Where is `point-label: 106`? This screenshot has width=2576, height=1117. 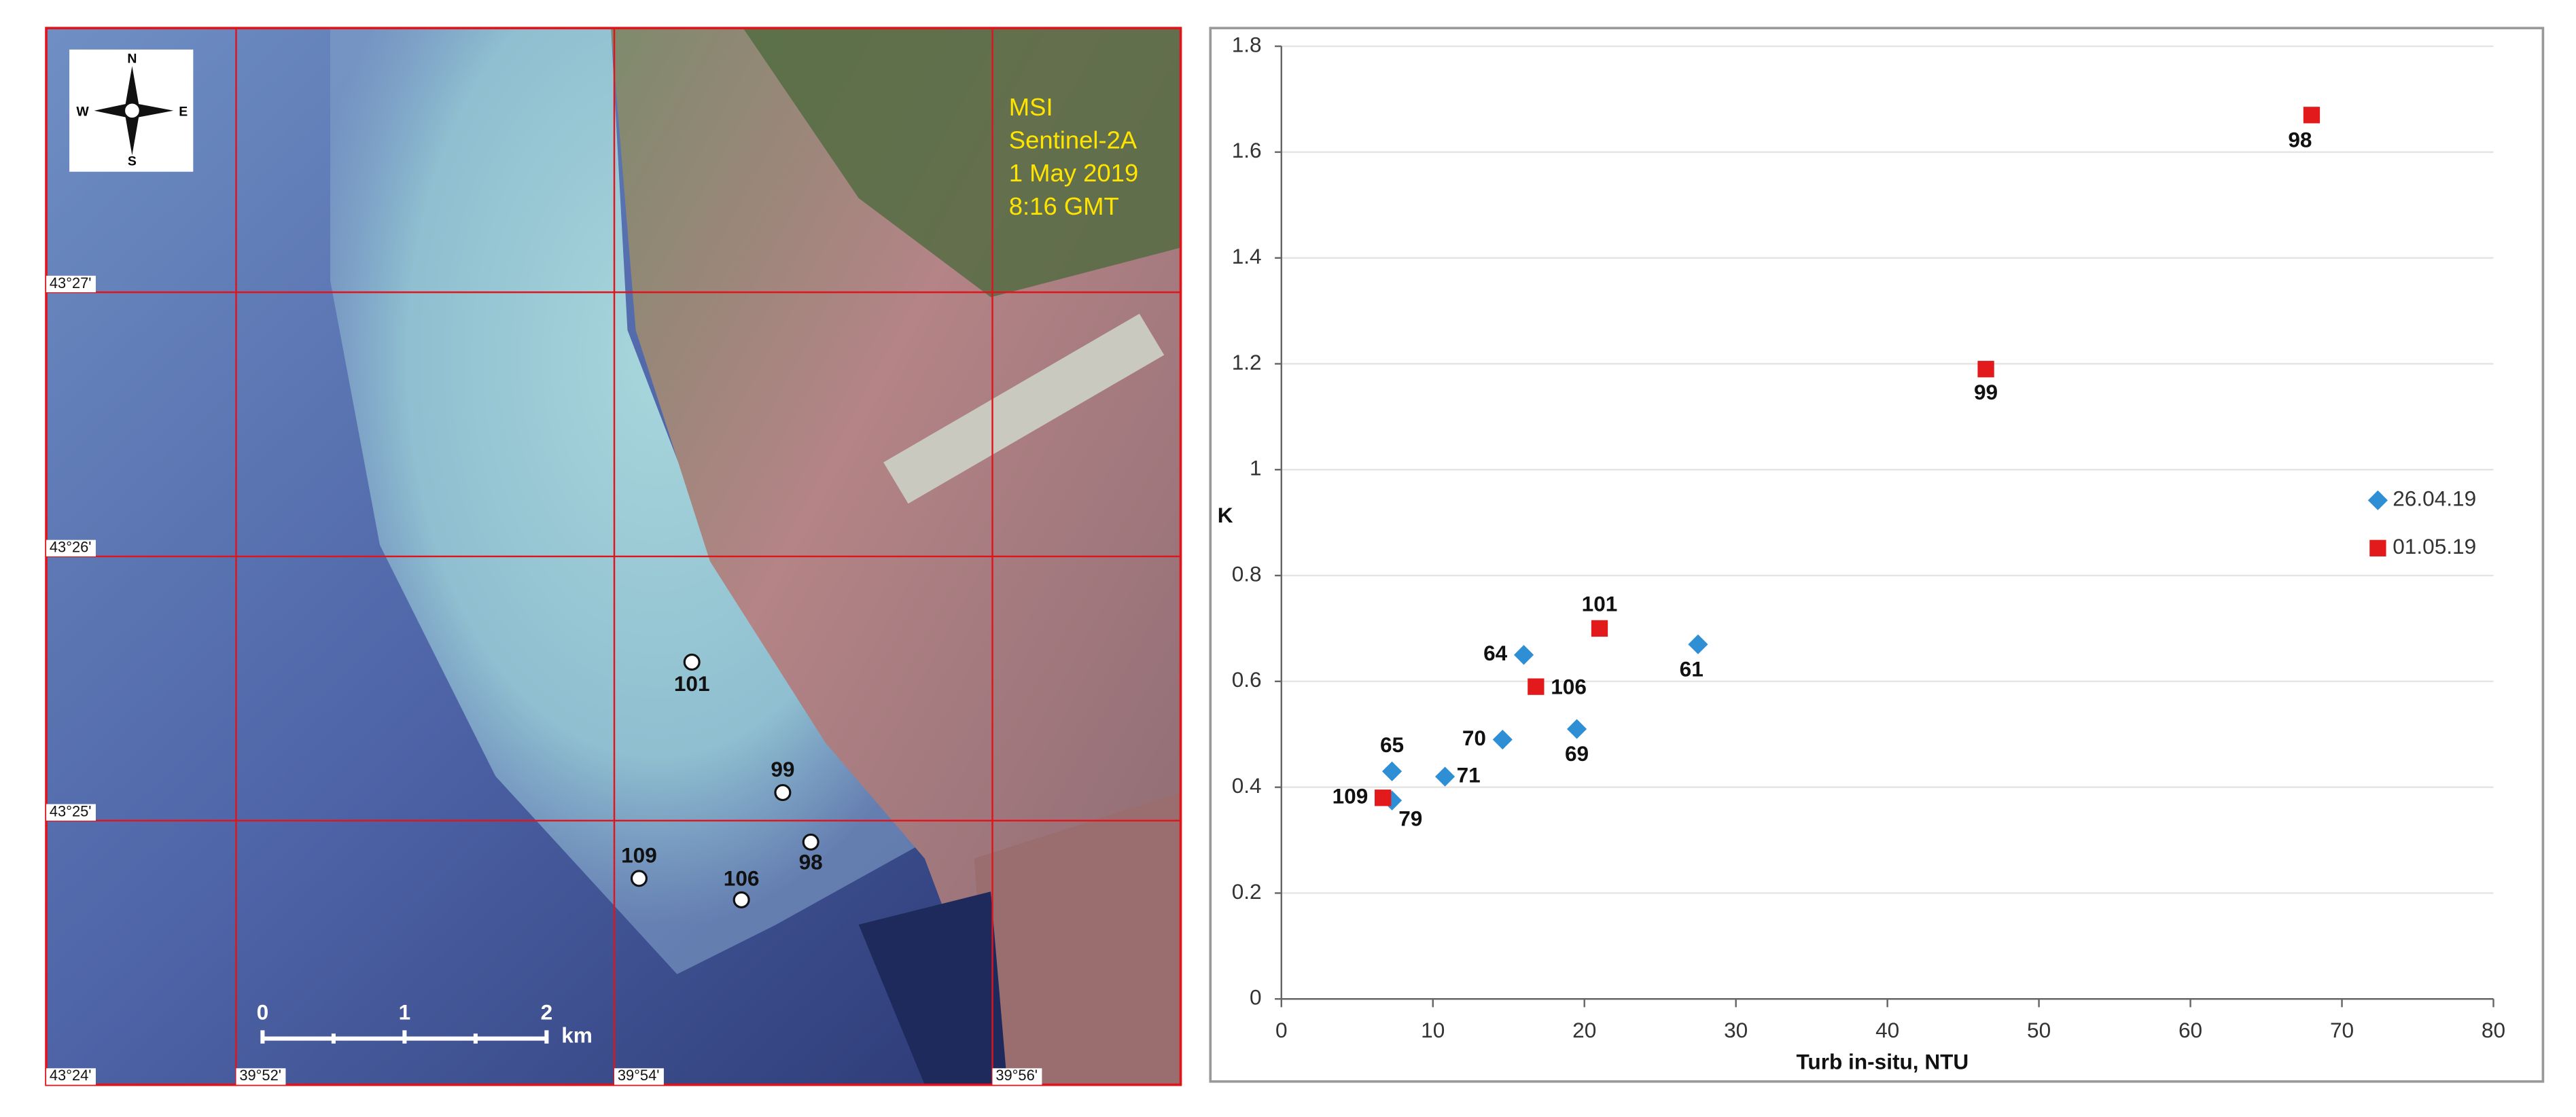 point-label: 106 is located at coordinates (1569, 686).